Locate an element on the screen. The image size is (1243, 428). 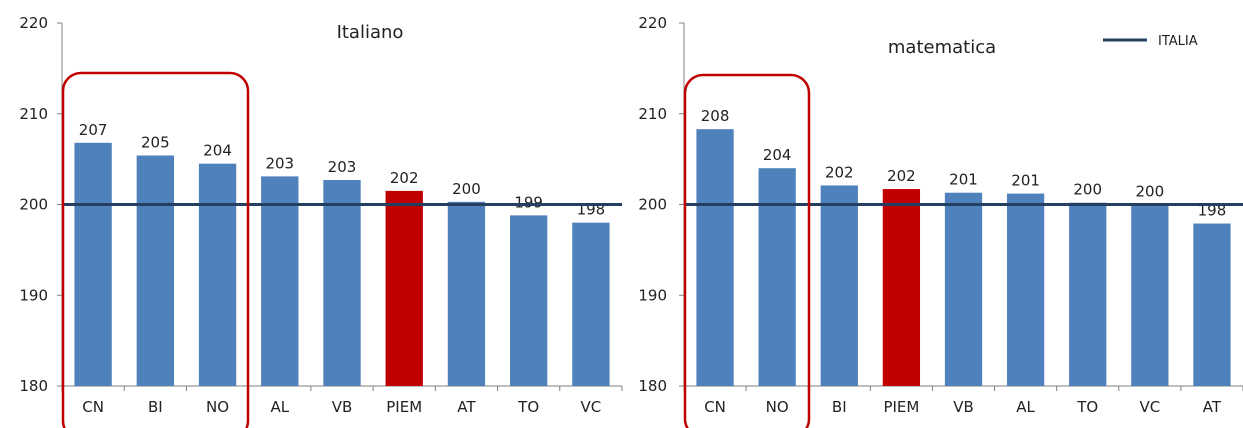
chart1-y-tick-label: 180 is located at coordinates (33, 386).